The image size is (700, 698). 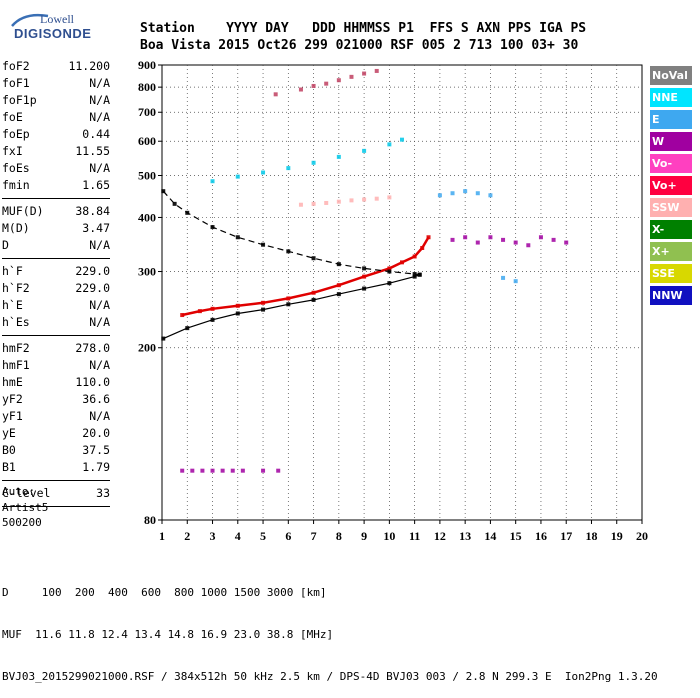 What do you see at coordinates (19, 100) in the screenshot?
I see `param-name: foF1p` at bounding box center [19, 100].